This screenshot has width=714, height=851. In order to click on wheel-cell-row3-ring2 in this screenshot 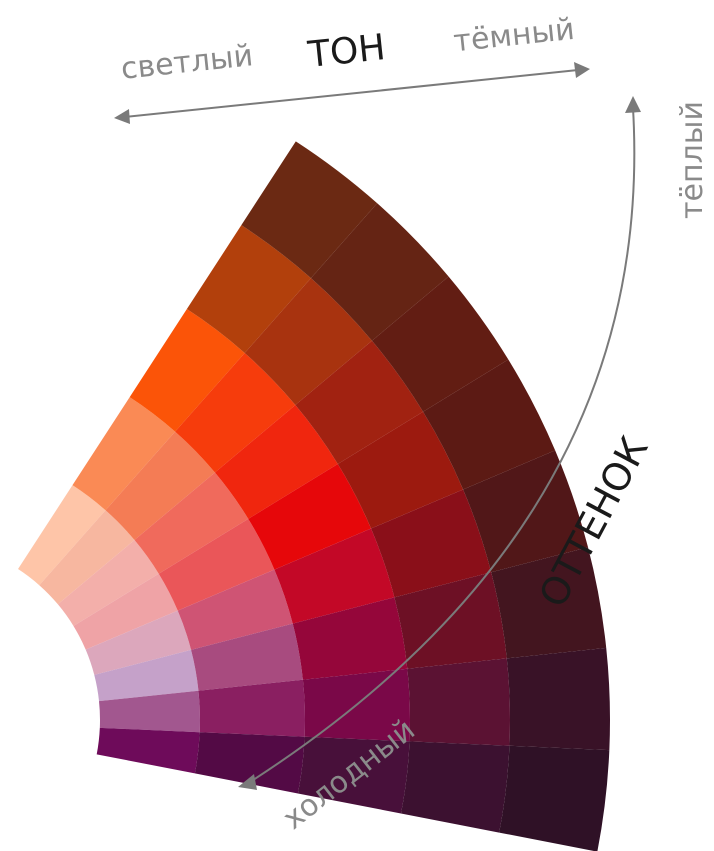, I will do `click(191, 523)`.